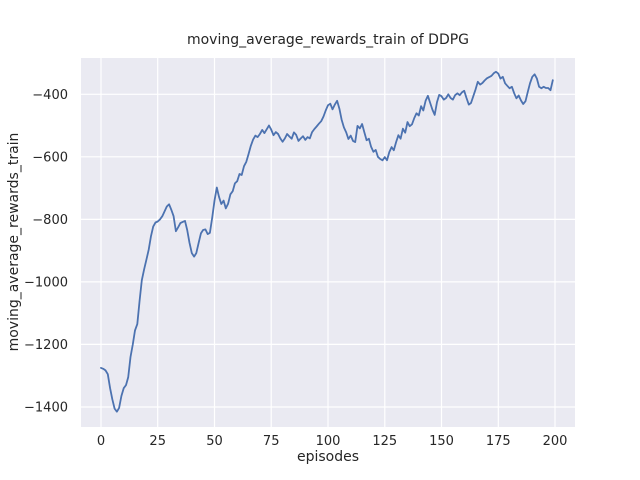 Image resolution: width=640 pixels, height=480 pixels. What do you see at coordinates (46, 282) in the screenshot?
I see `y-tick-label: −1000` at bounding box center [46, 282].